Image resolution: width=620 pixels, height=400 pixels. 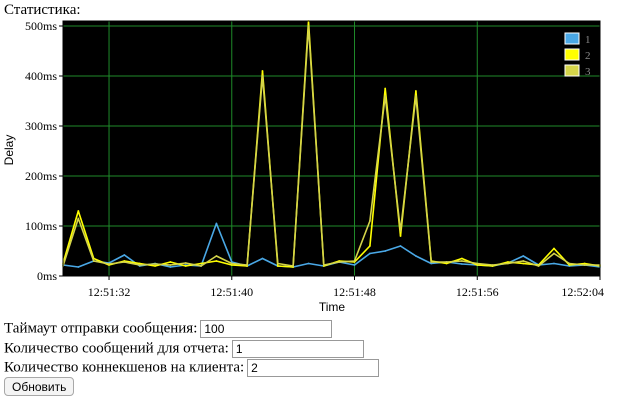 I want to click on chart-legend: 1 2 3, so click(x=577, y=55).